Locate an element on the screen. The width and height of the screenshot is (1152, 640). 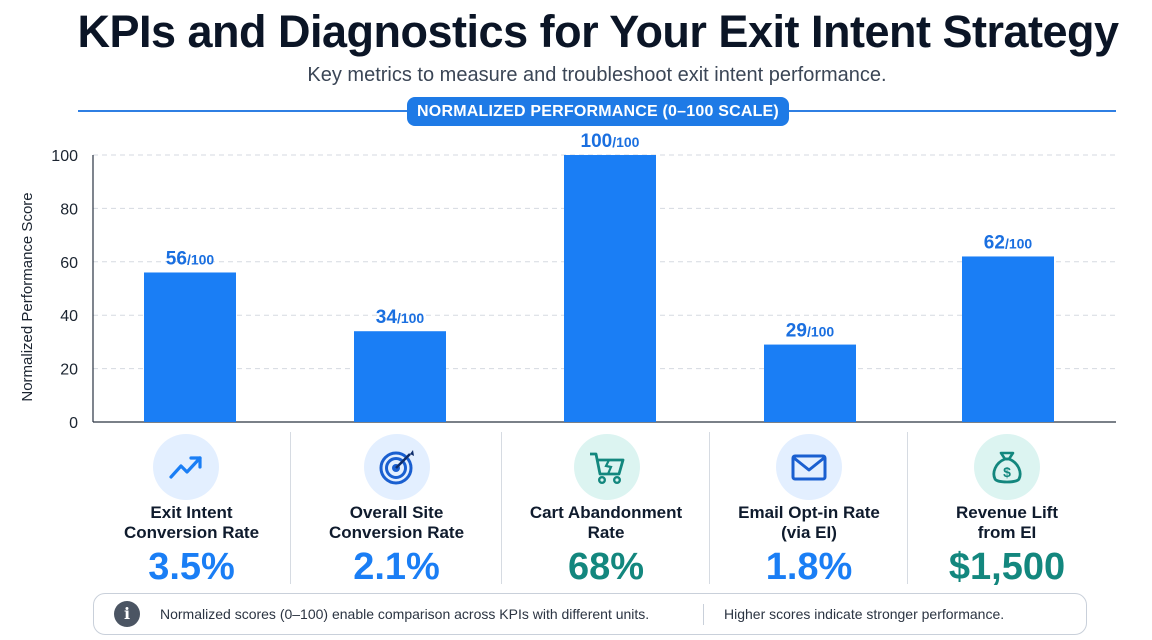
y-tick-label: 100 is located at coordinates (64, 156).